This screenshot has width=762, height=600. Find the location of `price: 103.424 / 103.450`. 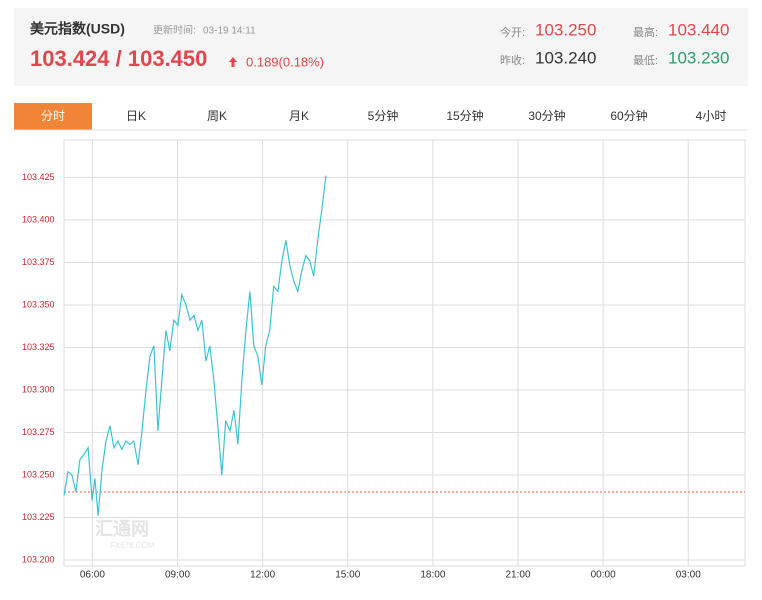

price: 103.424 / 103.450 is located at coordinates (118, 58).